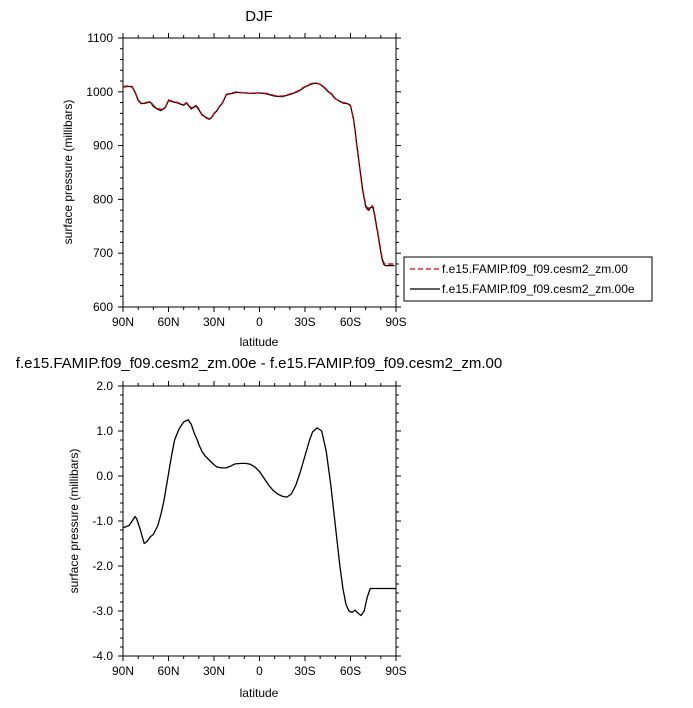 The width and height of the screenshot is (693, 708). I want to click on top-x-axis-label: latitude, so click(259, 342).